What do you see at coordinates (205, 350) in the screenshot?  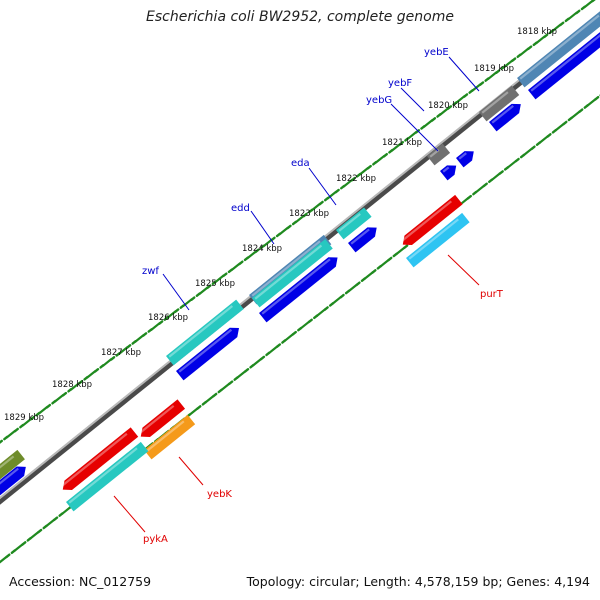 I see `zwf-arrow-sheen` at bounding box center [205, 350].